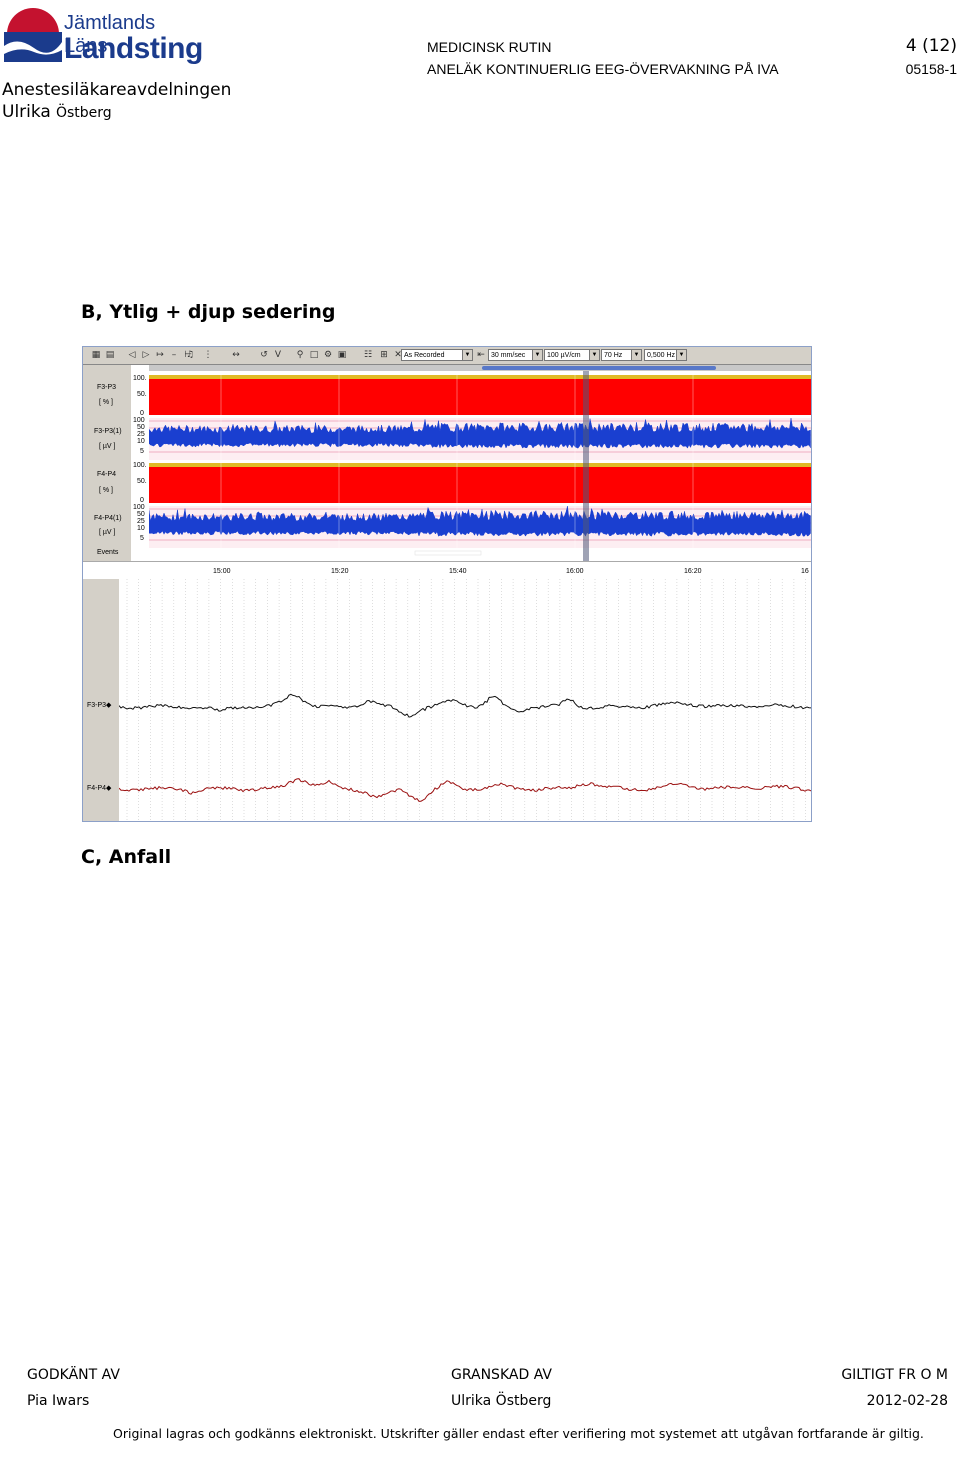 The height and width of the screenshot is (1469, 960). Describe the element at coordinates (693, 571) in the screenshot. I see `time-tick-5: 16:20` at that location.